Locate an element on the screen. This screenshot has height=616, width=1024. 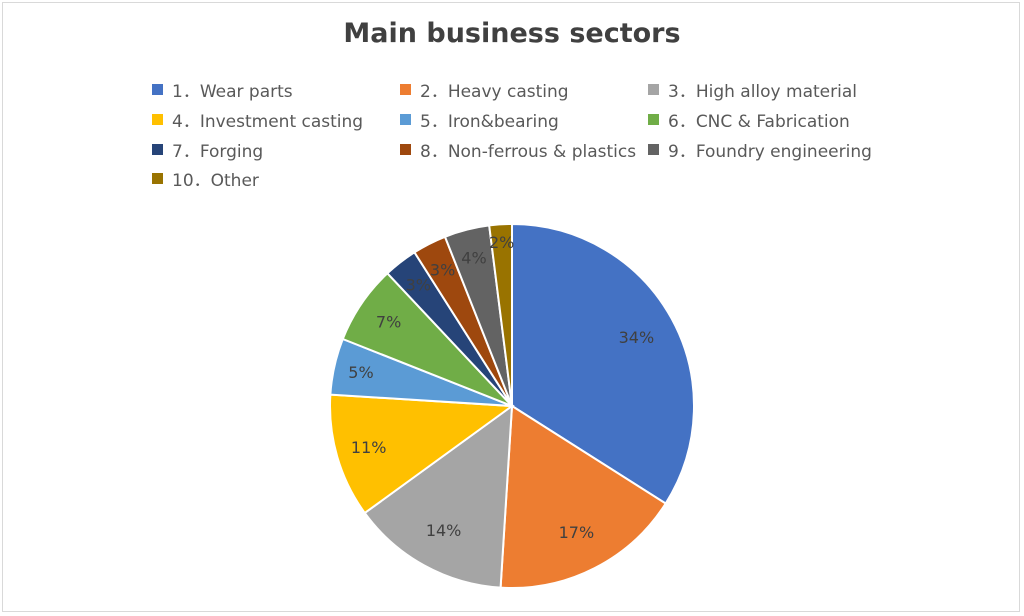
legend-item: 10．Other is located at coordinates (205, 178).